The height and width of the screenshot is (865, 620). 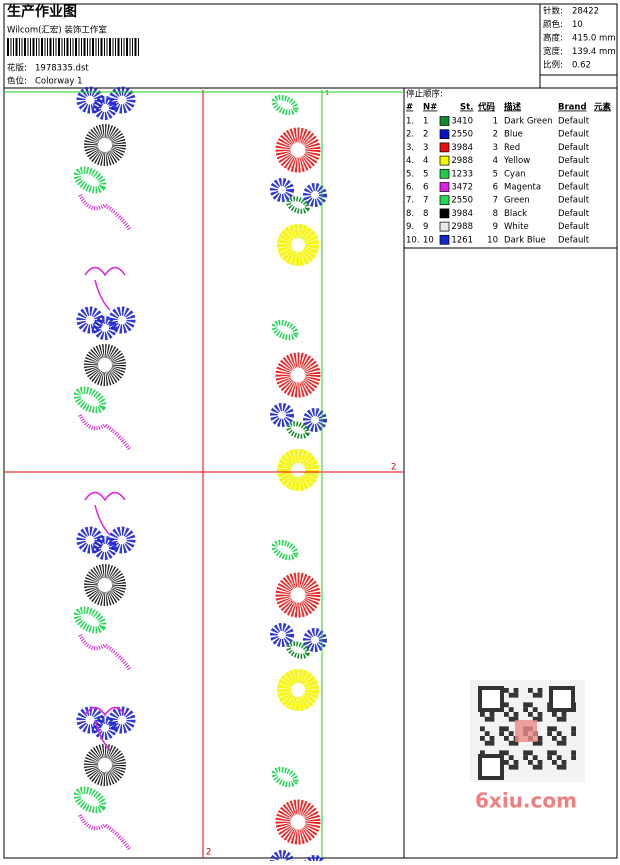 I want to click on design-label: 花版:, so click(x=17, y=68).